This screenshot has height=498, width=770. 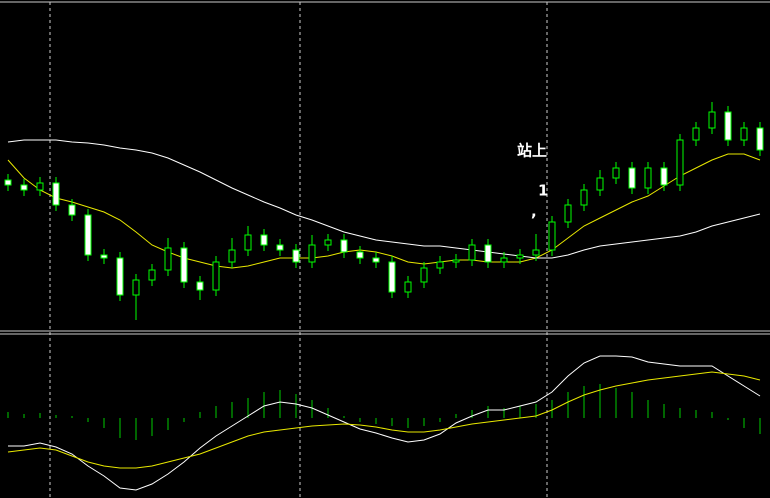 I want to click on annotation: ,, so click(x=534, y=212).